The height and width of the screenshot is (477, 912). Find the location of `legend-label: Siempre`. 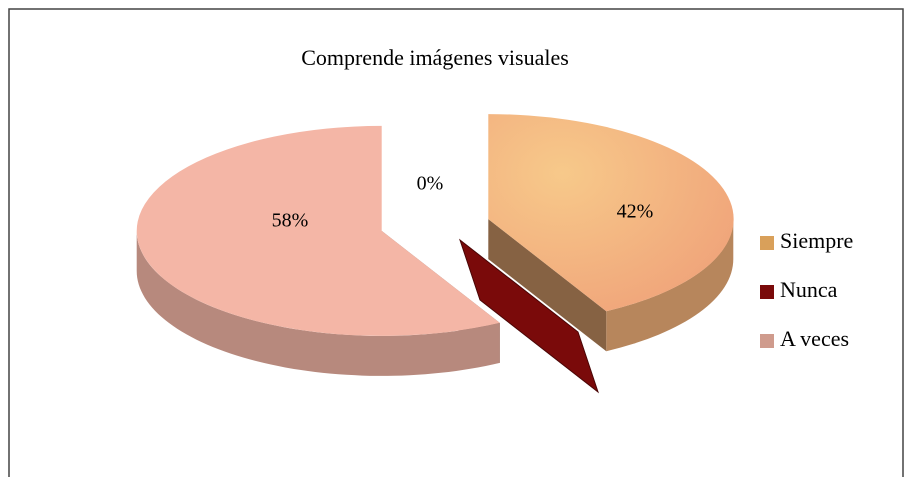

legend-label: Siempre is located at coordinates (816, 240).